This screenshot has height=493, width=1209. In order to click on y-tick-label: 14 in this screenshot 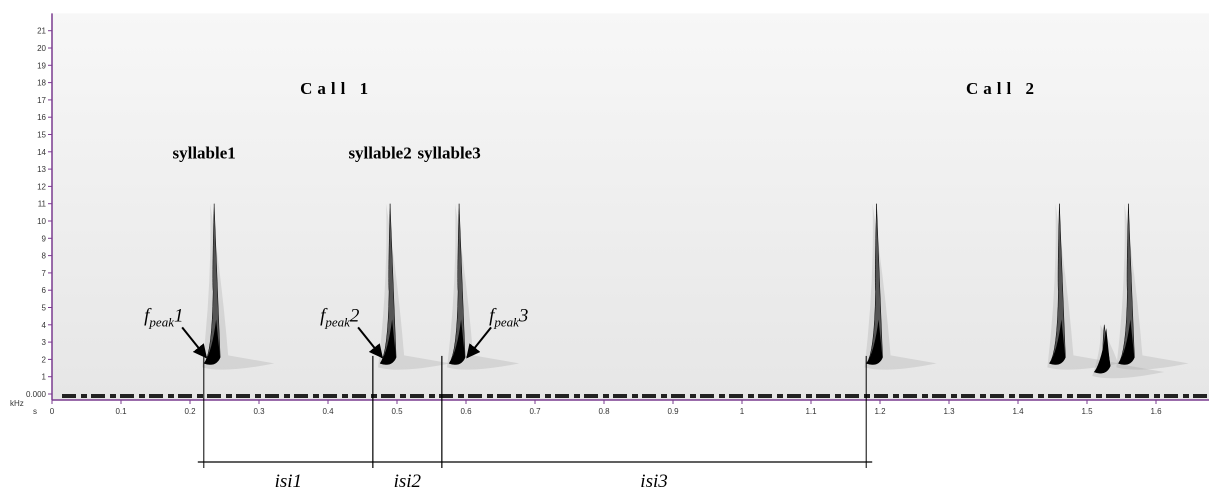, I will do `click(41, 152)`.